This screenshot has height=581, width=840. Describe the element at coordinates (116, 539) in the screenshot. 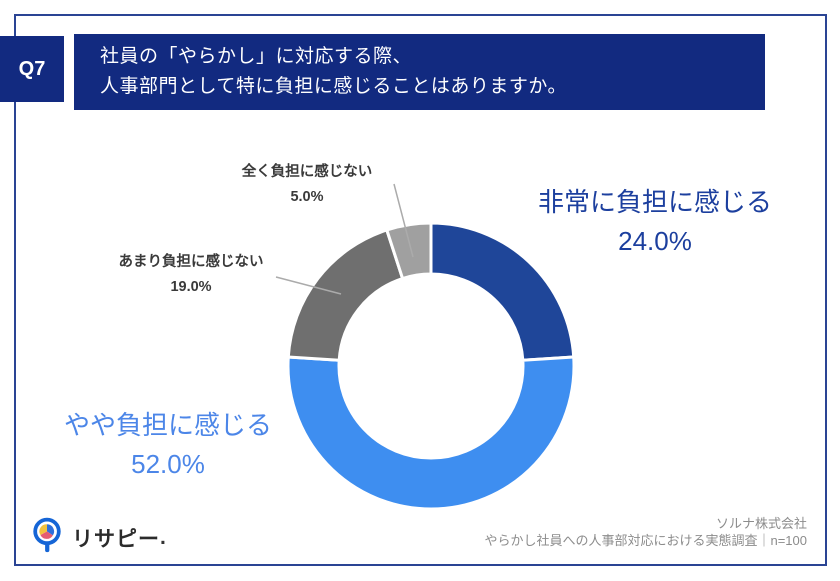

I see `risapi-logo-text: リサピー` at that location.